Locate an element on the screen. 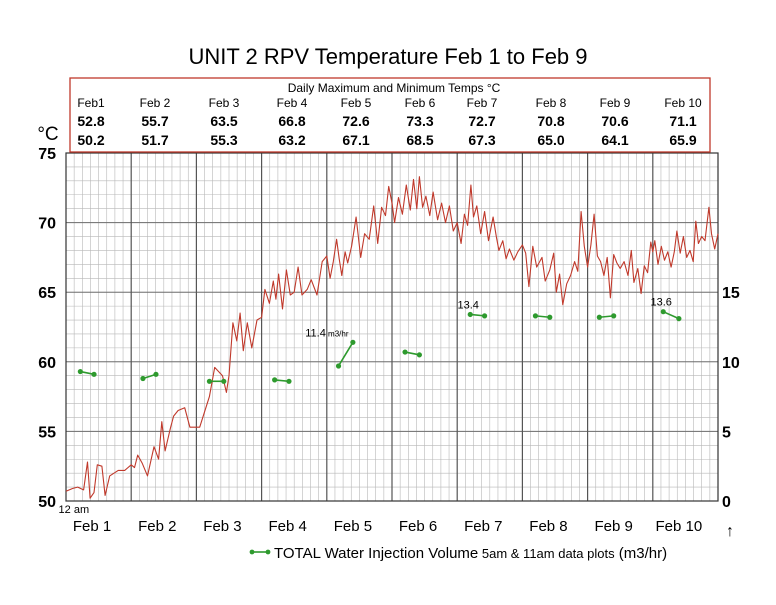 This screenshot has width=776, height=605. injection-data-label: 13.4 is located at coordinates (468, 305).